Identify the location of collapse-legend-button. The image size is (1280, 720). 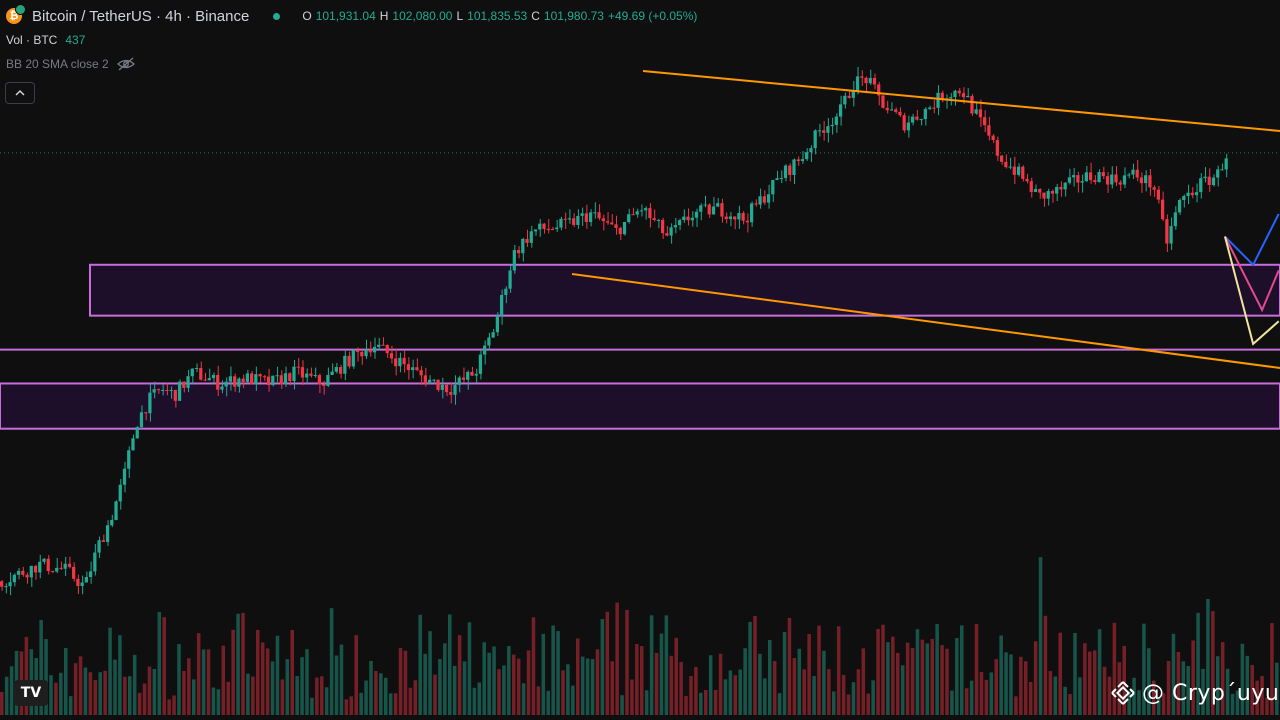
(20, 93).